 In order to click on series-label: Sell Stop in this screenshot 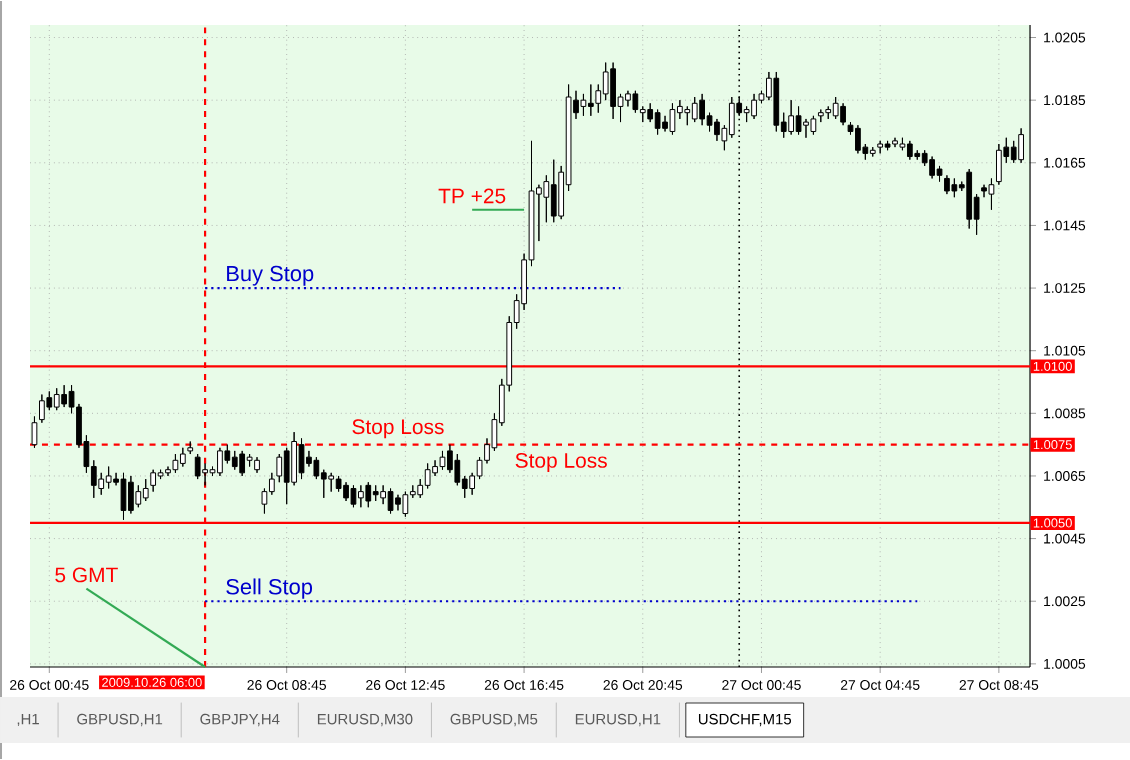, I will do `click(269, 588)`.